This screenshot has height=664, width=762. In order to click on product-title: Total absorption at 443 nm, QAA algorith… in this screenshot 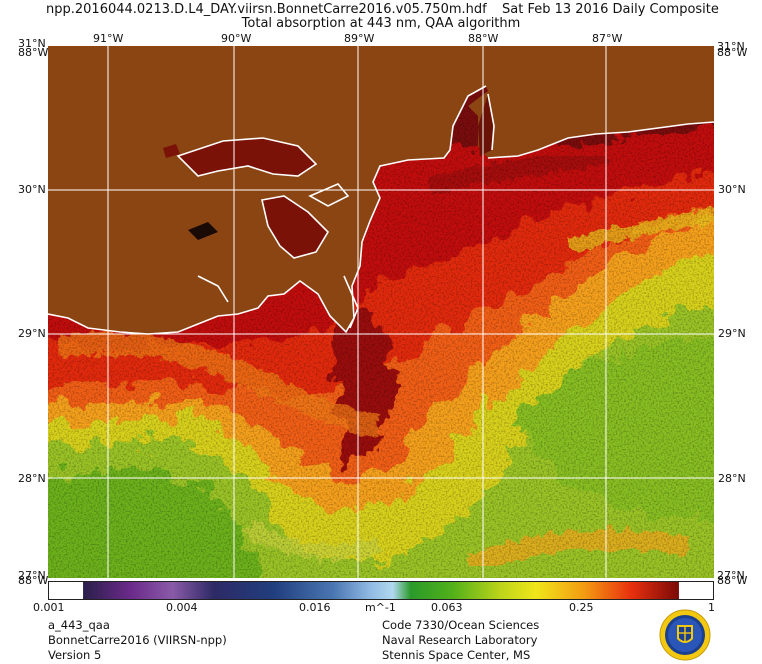, I will do `click(381, 23)`.